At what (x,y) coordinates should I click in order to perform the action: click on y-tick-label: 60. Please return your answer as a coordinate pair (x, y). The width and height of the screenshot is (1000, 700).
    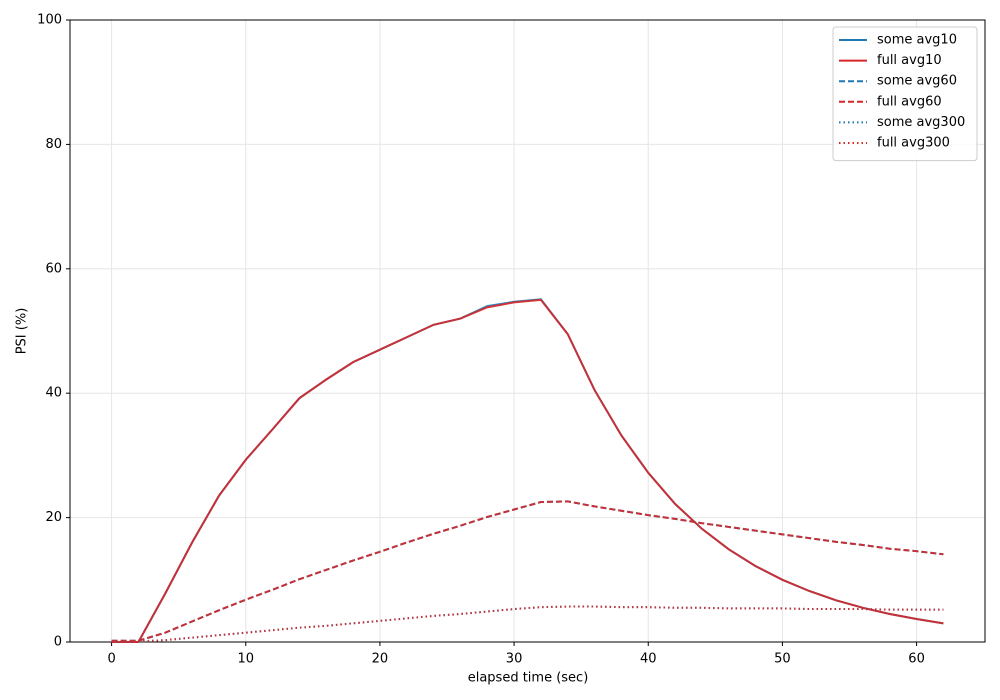
    Looking at the image, I should click on (53, 268).